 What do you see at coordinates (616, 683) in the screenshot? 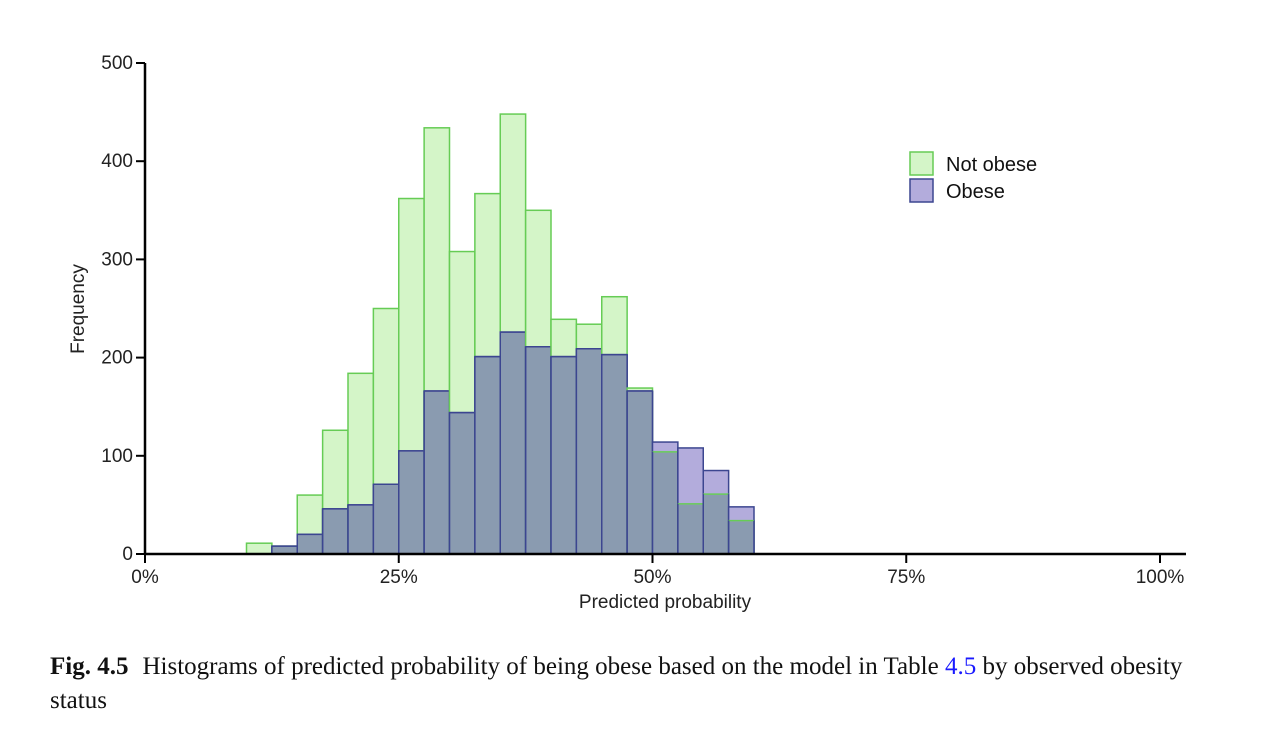
I see `caption-text-after: by observed obesity status` at bounding box center [616, 683].